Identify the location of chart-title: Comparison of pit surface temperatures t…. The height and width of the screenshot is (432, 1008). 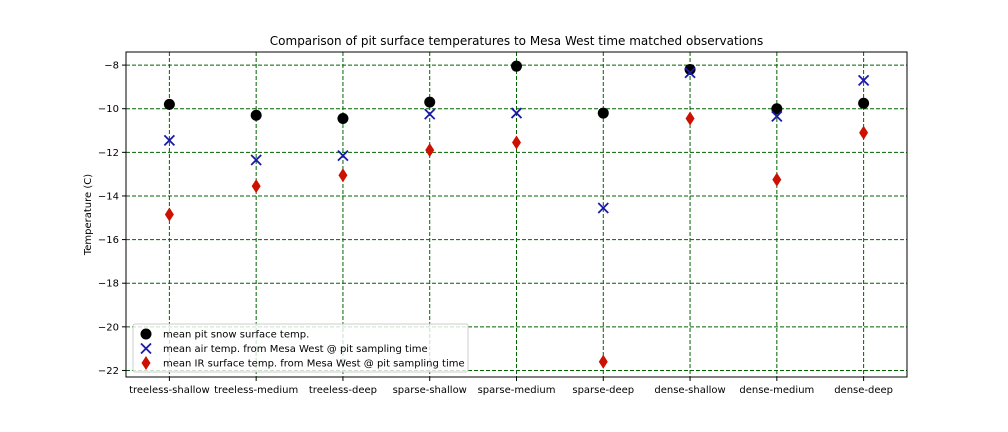
(516, 41).